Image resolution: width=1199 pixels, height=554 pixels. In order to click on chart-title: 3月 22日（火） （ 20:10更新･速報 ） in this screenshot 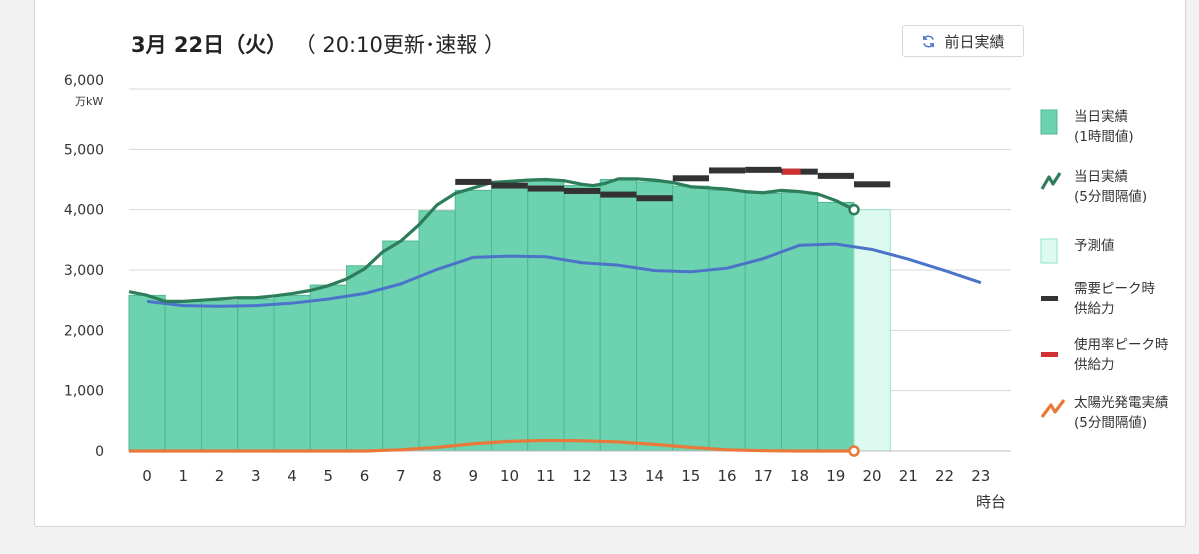, I will do `click(318, 44)`.